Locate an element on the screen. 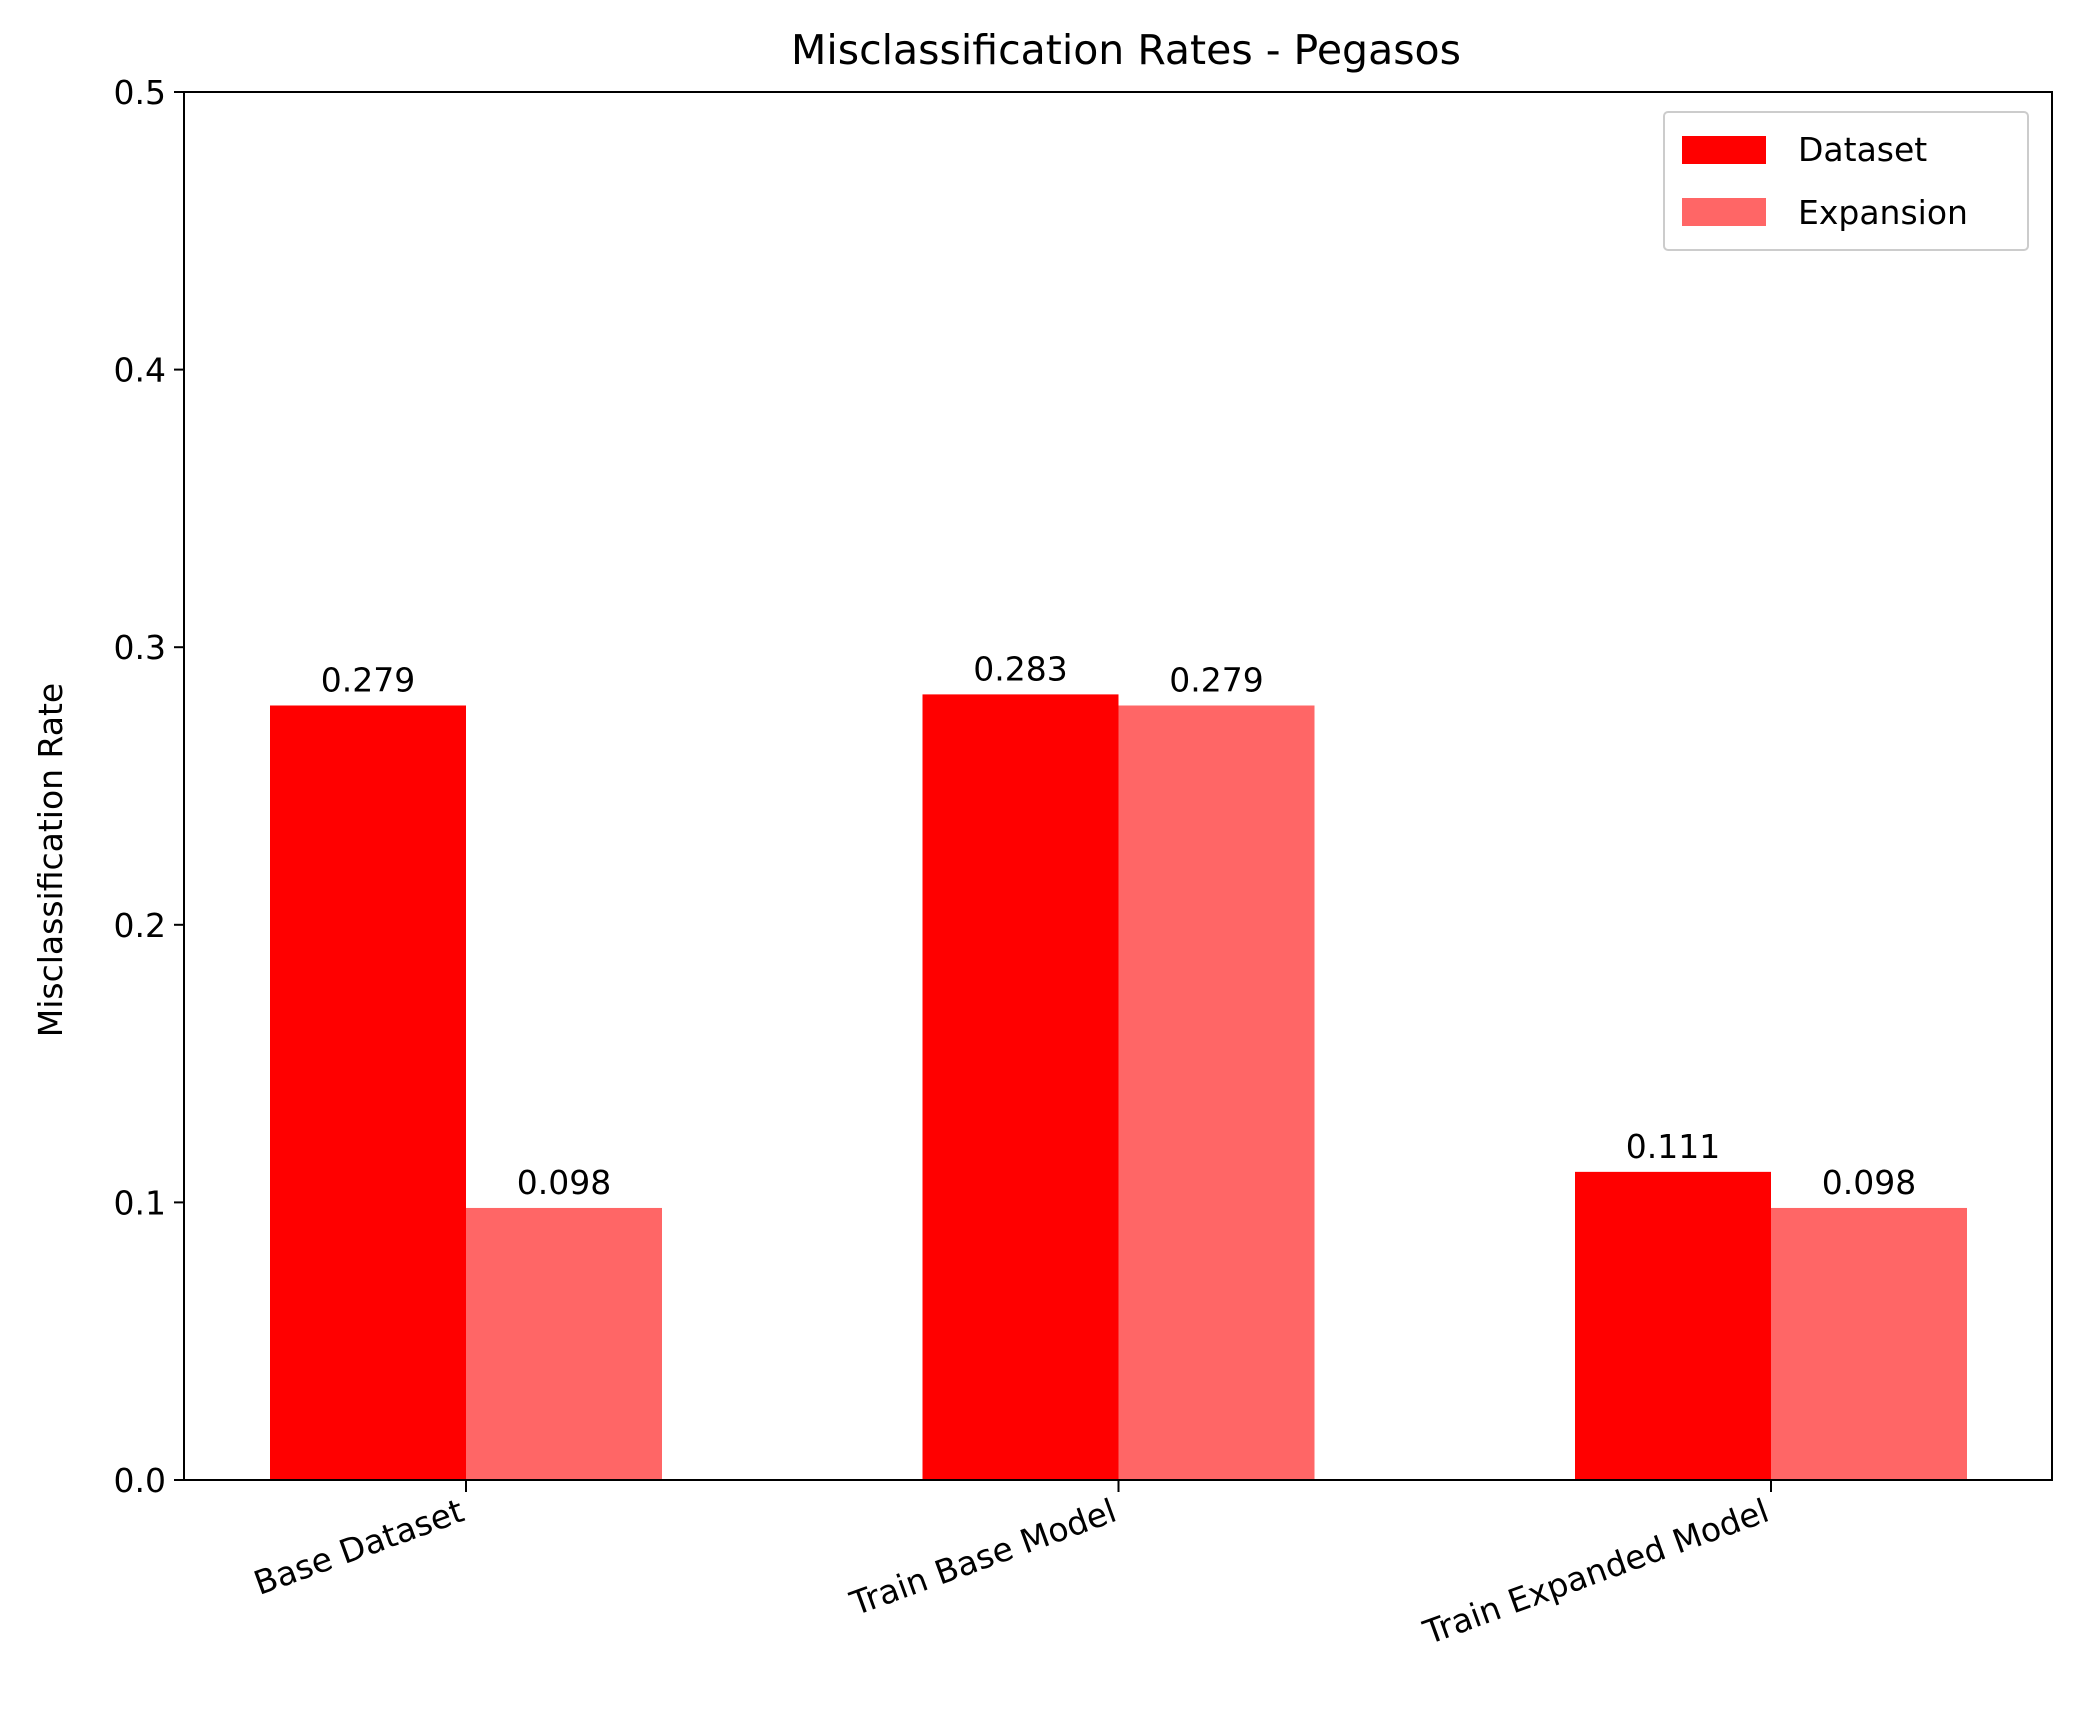  data-label: 0.283 is located at coordinates (1020, 668).